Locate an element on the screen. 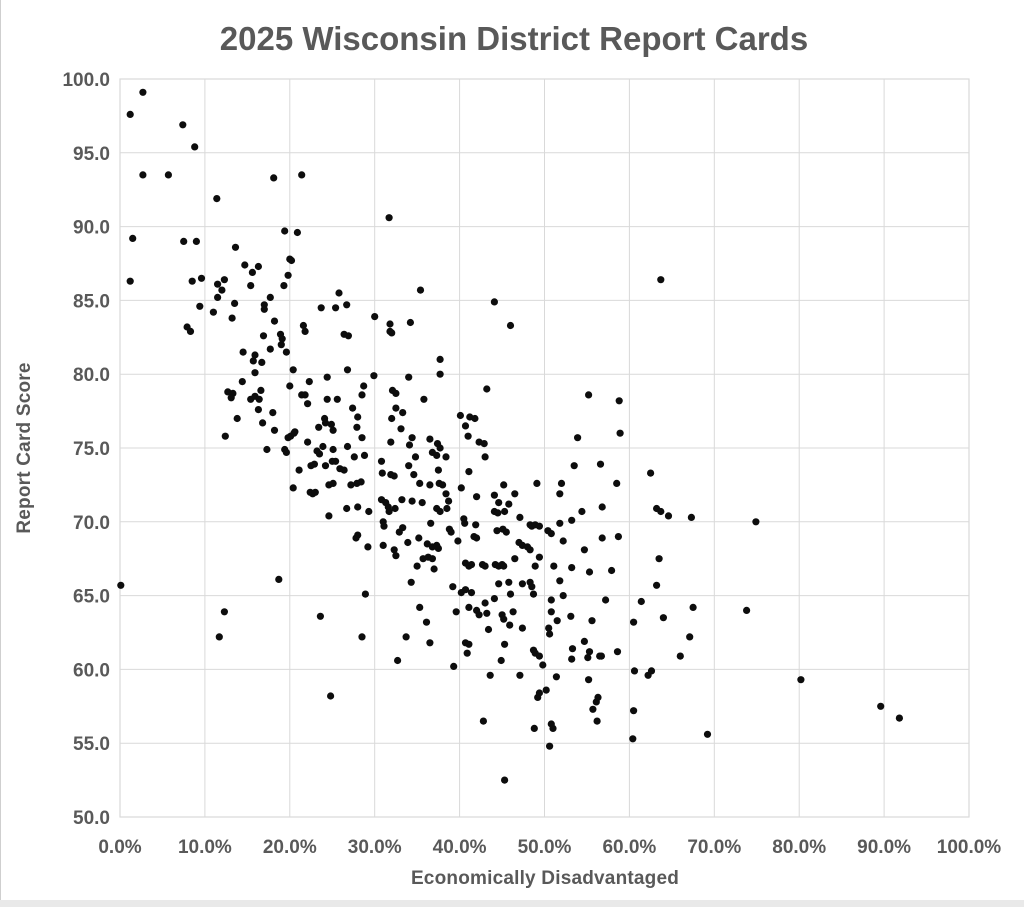 This screenshot has height=907, width=1024. x-tick-label: 90.0% is located at coordinates (884, 847).